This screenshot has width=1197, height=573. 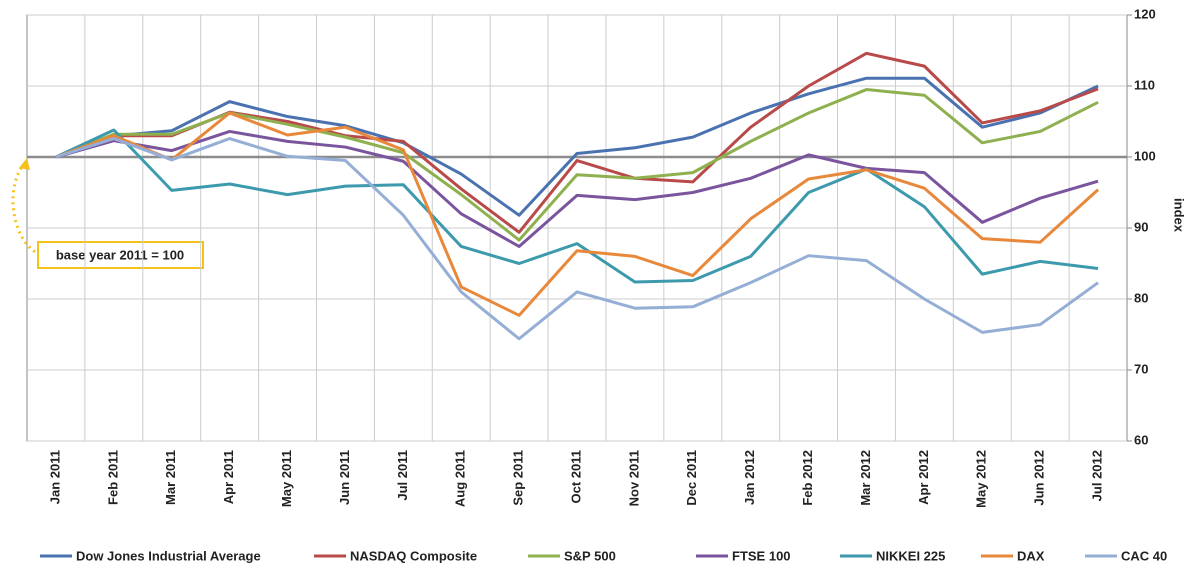 I want to click on y-tick-label: 110, so click(x=1144, y=84).